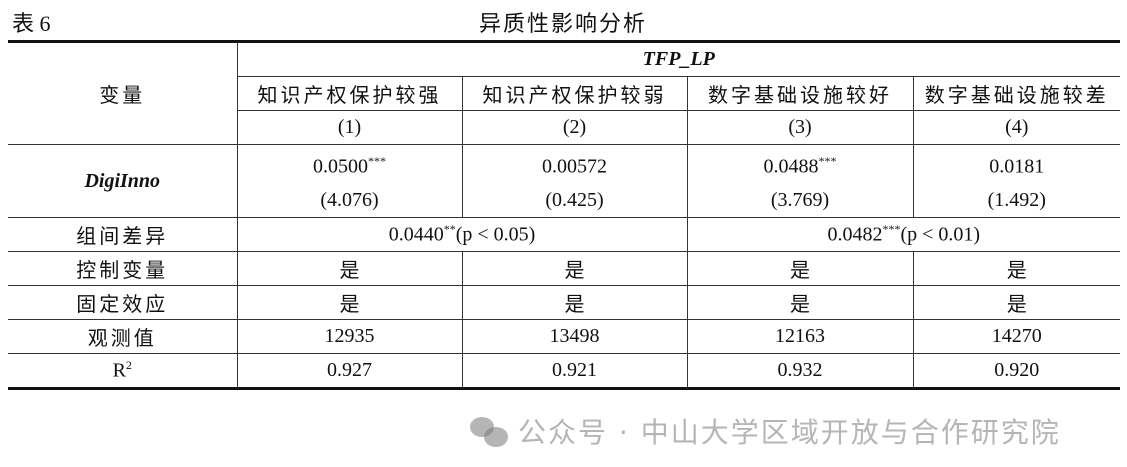 The image size is (1127, 467). What do you see at coordinates (119, 370) in the screenshot?
I see `r2-label: R` at bounding box center [119, 370].